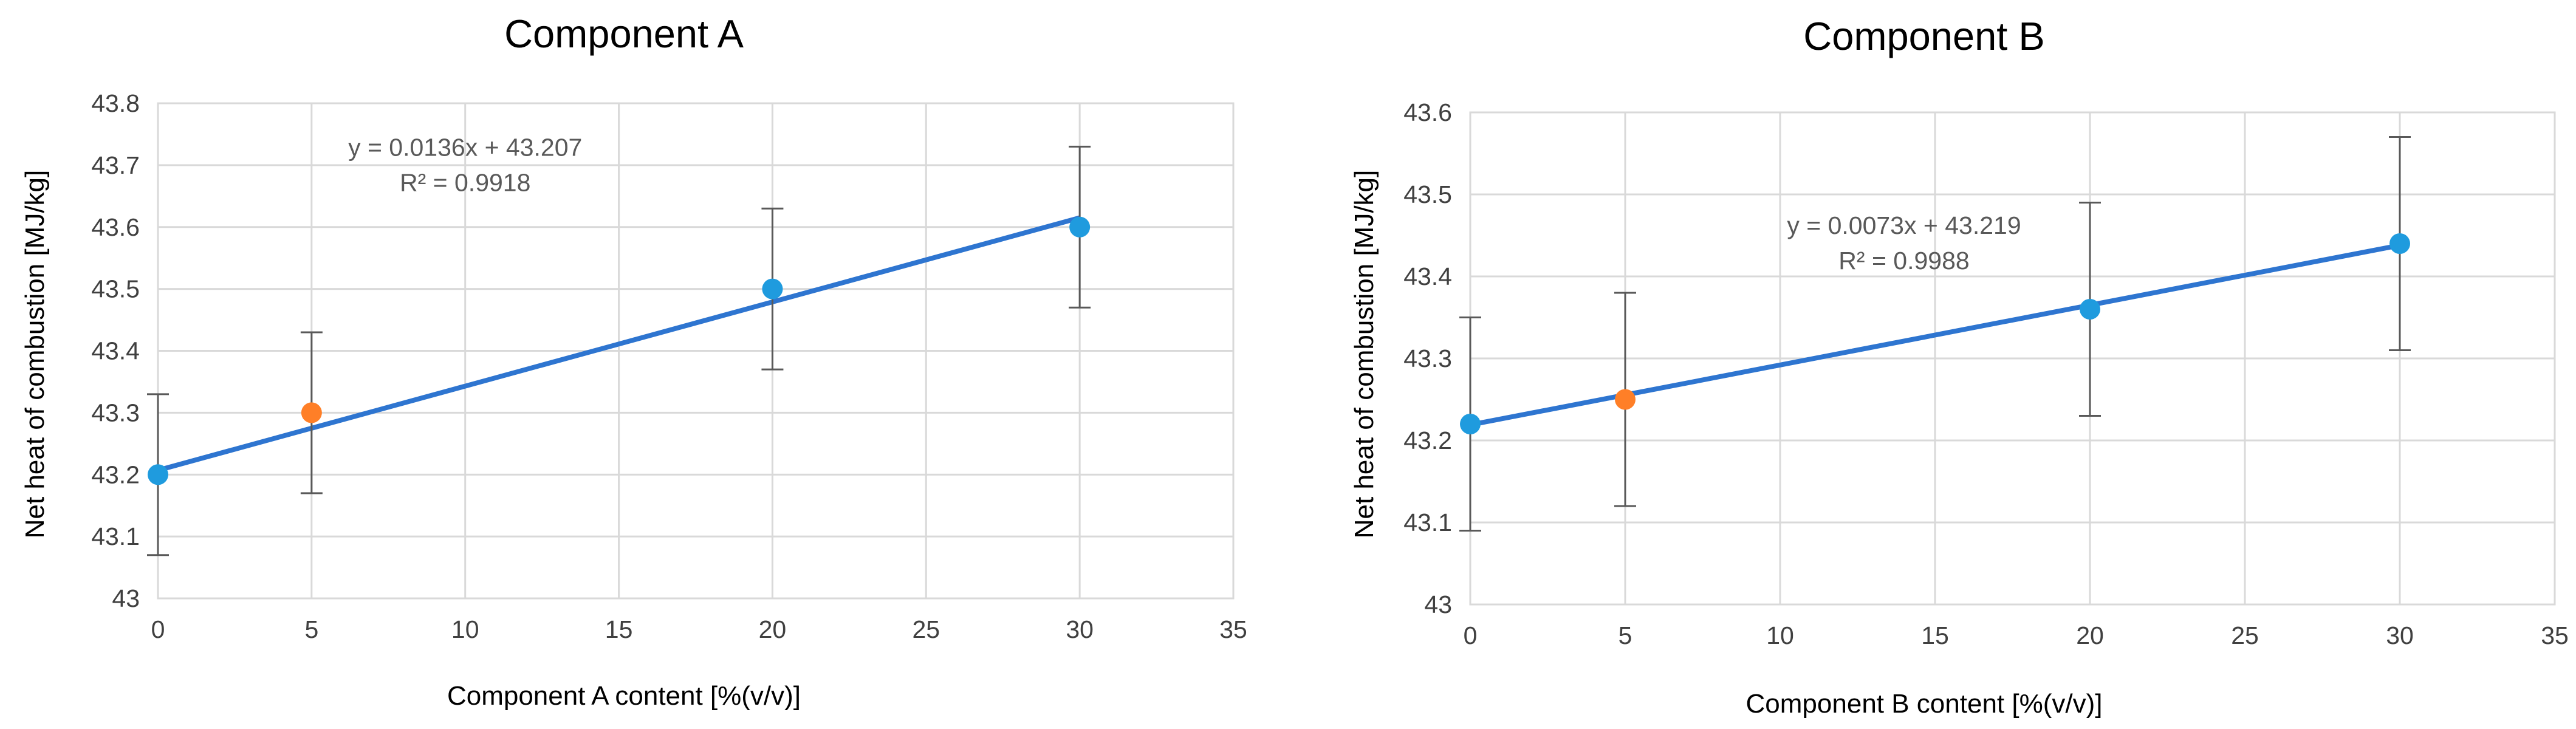 The height and width of the screenshot is (729, 2576). I want to click on chart-a-trendline-equation: y = 0.0136x + 43.207, so click(465, 148).